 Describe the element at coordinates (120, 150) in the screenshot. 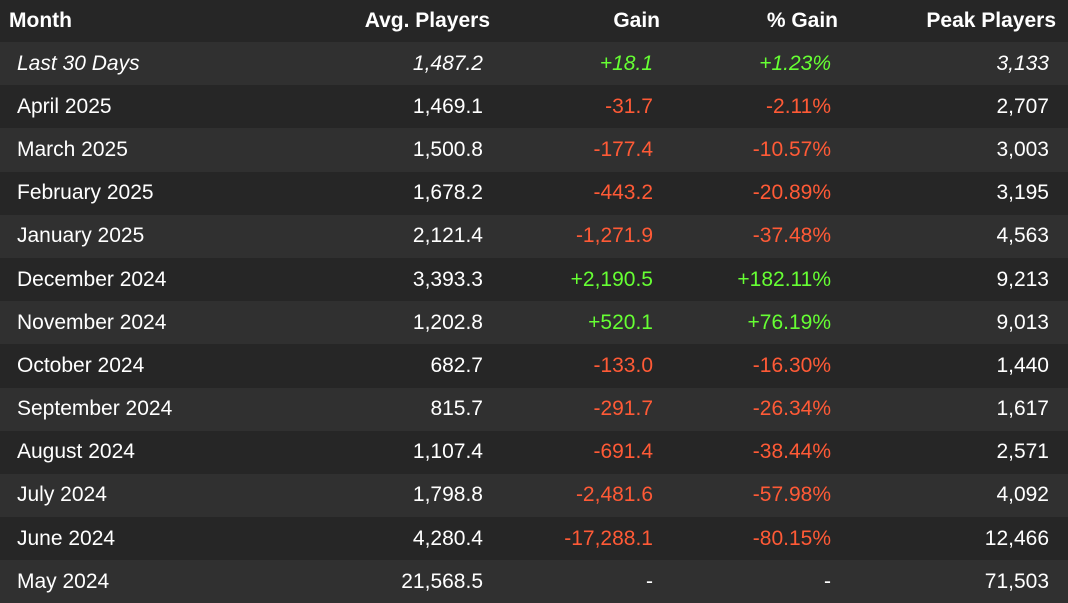

I see `cell-month: March 2025` at that location.